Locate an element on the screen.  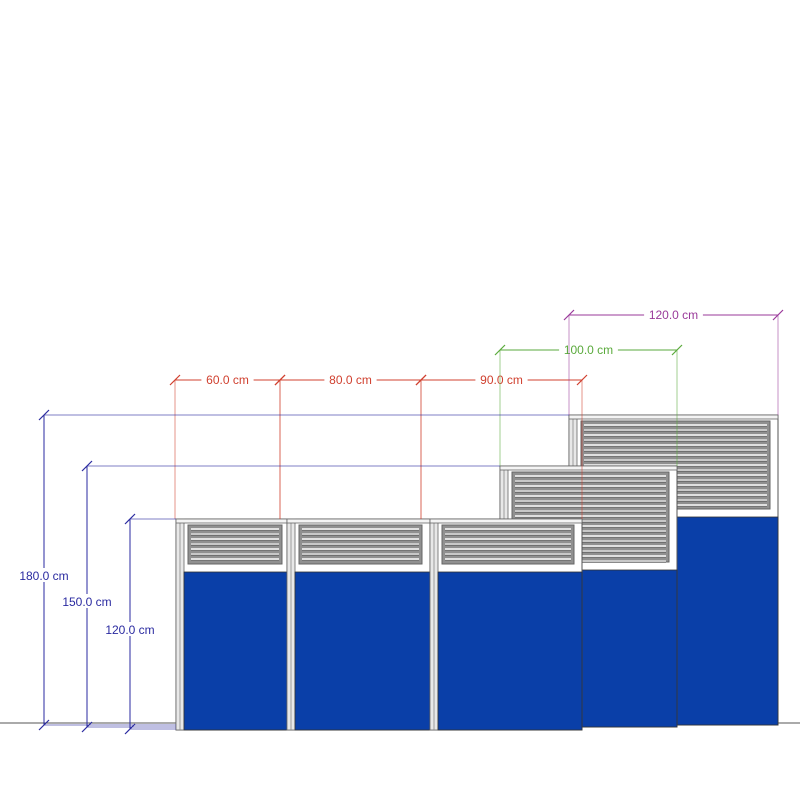
dimension-label: 90.0 cm is located at coordinates (501, 380).